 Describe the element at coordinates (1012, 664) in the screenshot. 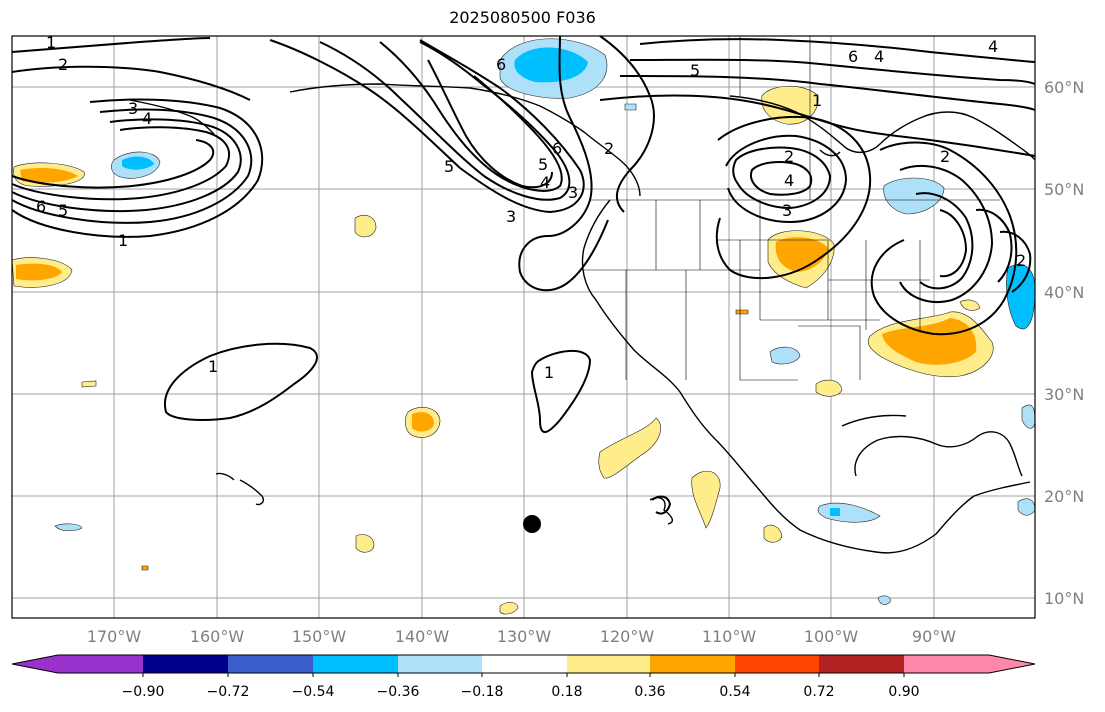

I see `colorbar-extend-max` at that location.